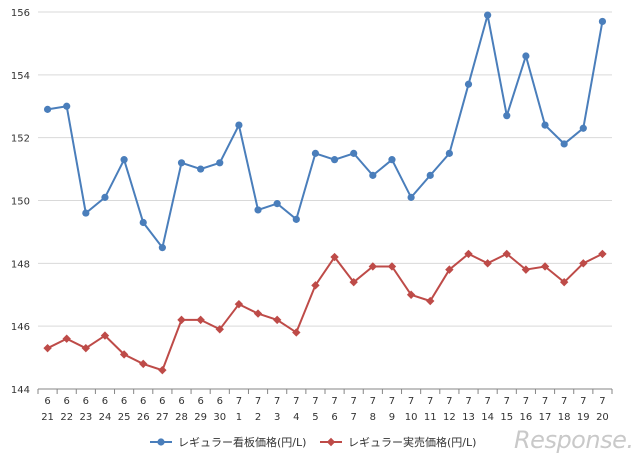 This screenshot has height=461, width=640. I want to click on x-tick-day: 20, so click(602, 417).